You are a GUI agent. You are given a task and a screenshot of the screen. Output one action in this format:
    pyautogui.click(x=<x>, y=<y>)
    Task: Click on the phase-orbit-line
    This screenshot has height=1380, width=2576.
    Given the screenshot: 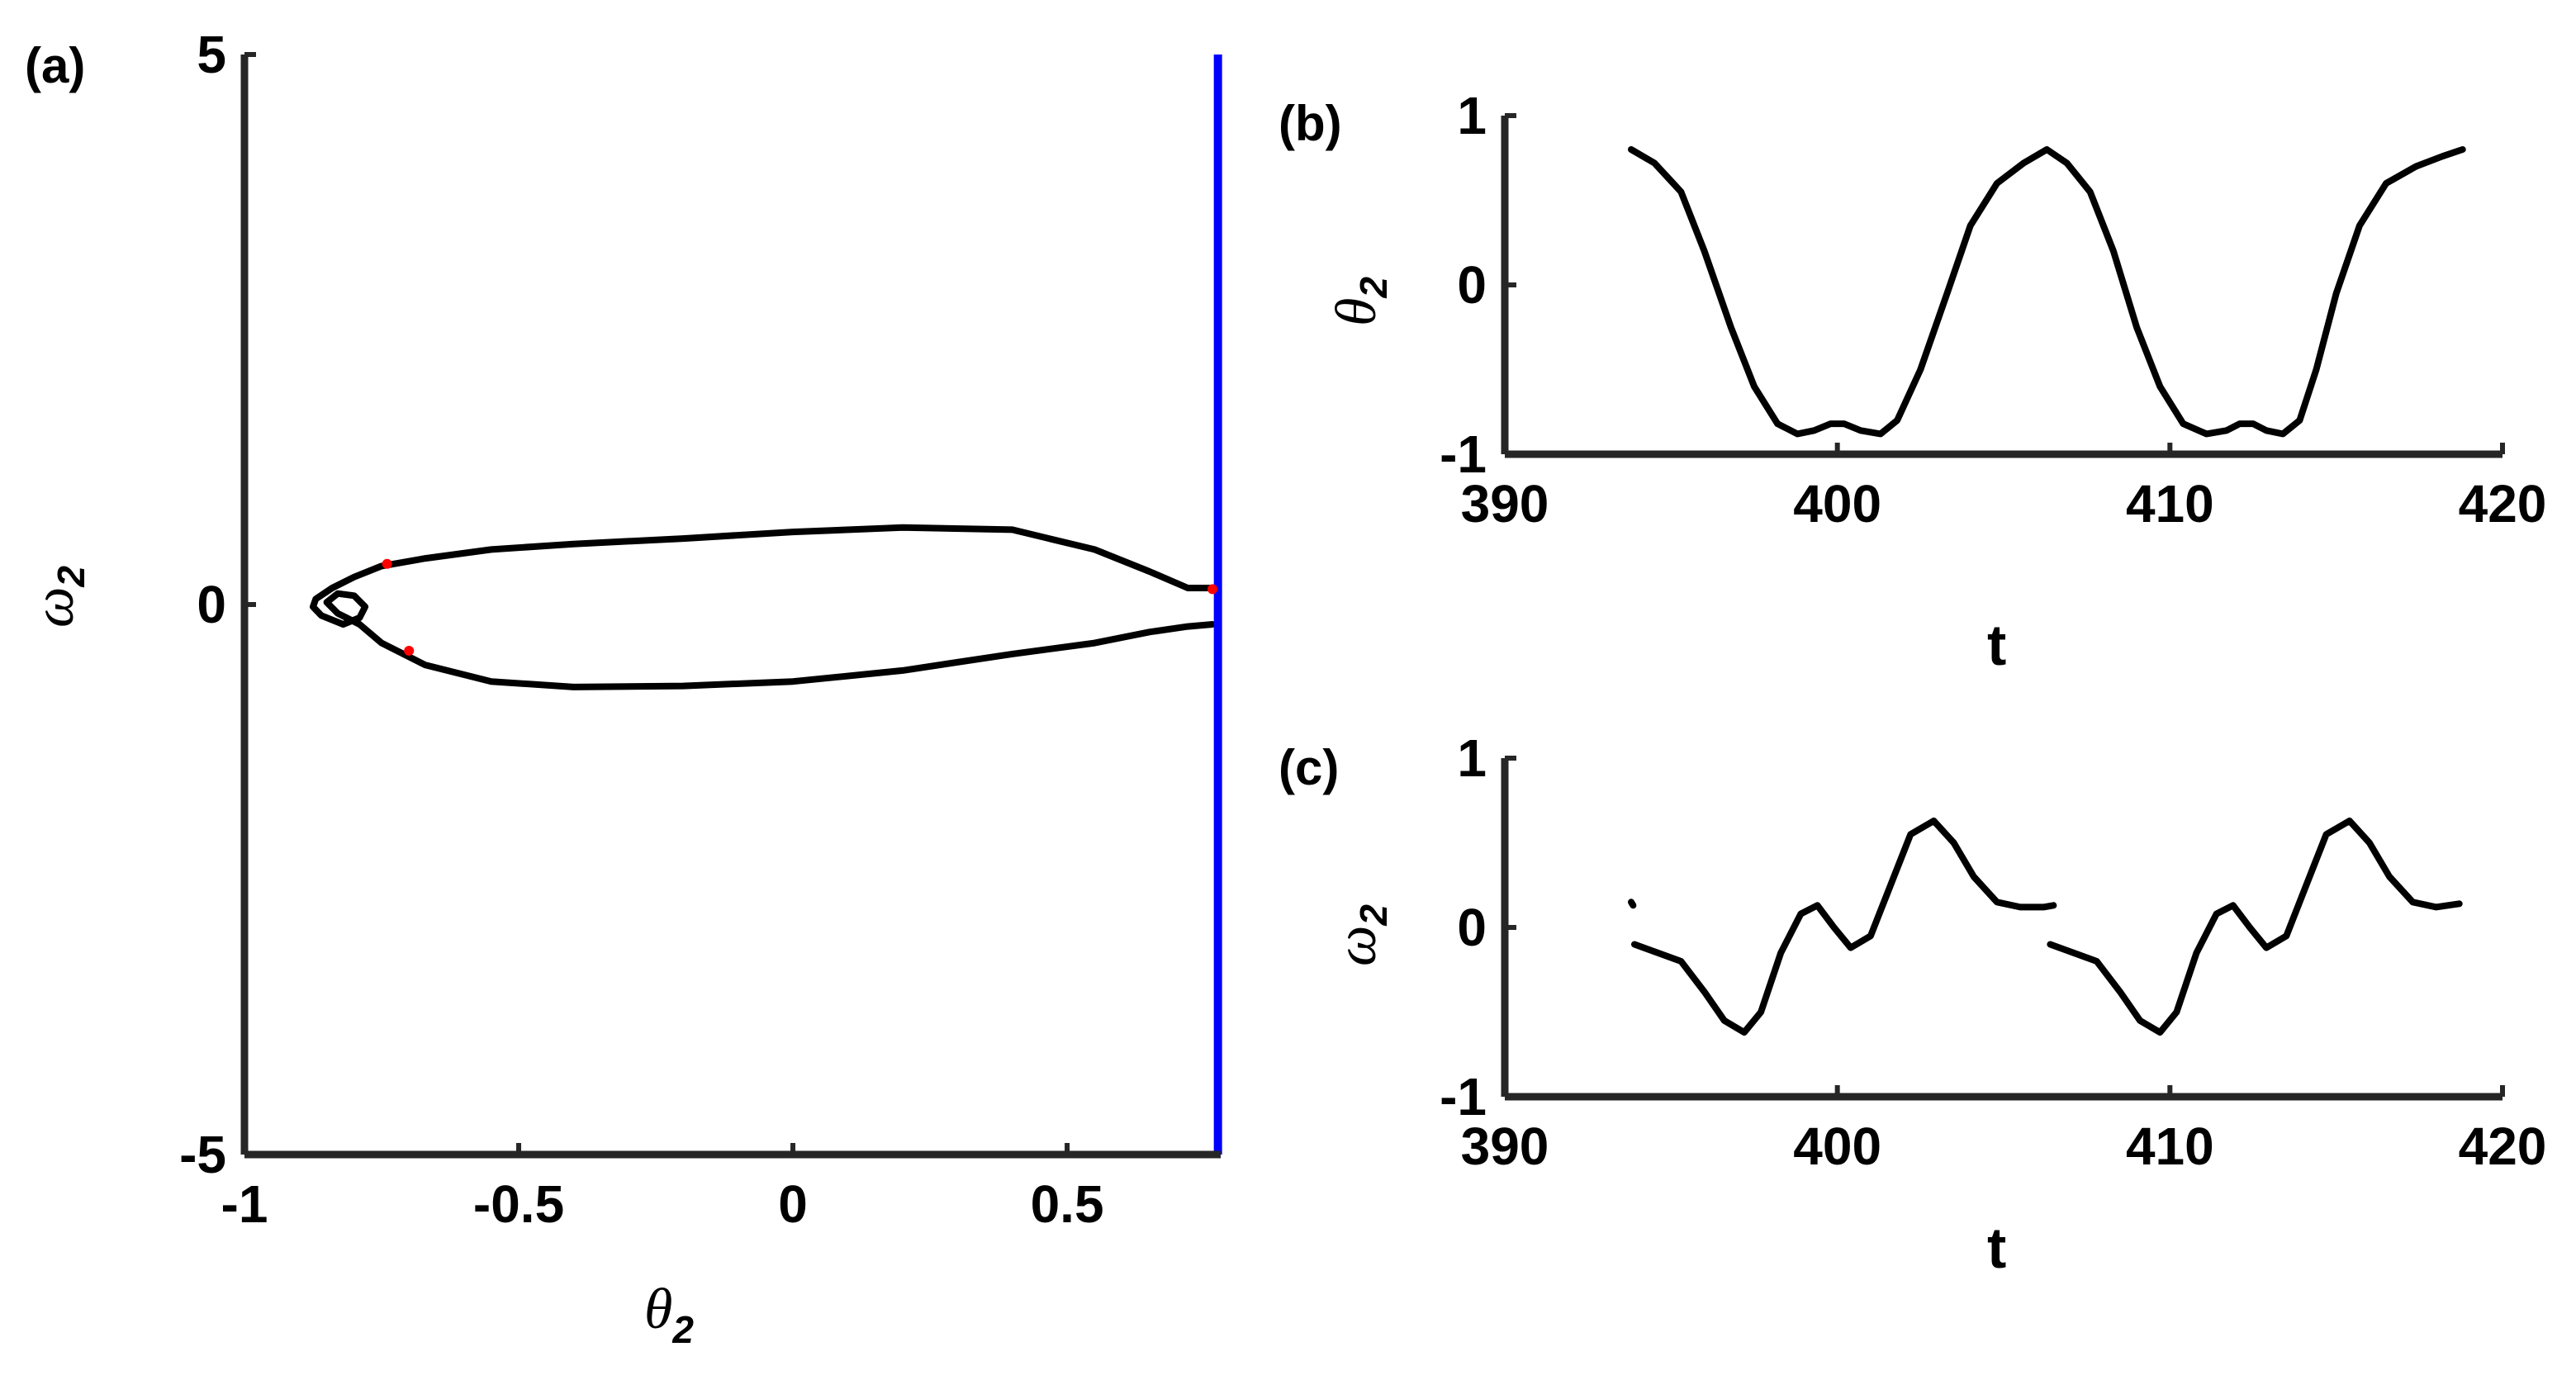 What is the action you would take?
    pyautogui.click(x=763, y=607)
    